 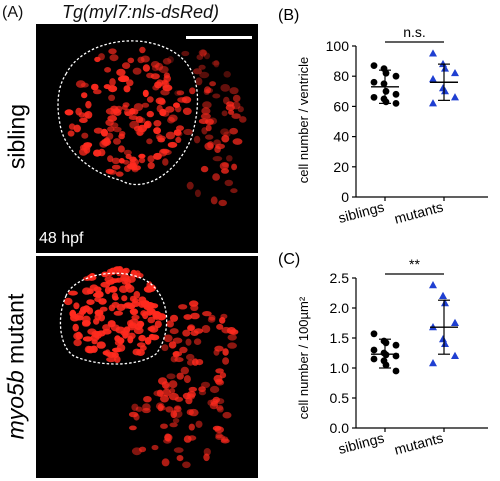 I want to click on sibling-row-label: sibling, so click(x=16, y=136).